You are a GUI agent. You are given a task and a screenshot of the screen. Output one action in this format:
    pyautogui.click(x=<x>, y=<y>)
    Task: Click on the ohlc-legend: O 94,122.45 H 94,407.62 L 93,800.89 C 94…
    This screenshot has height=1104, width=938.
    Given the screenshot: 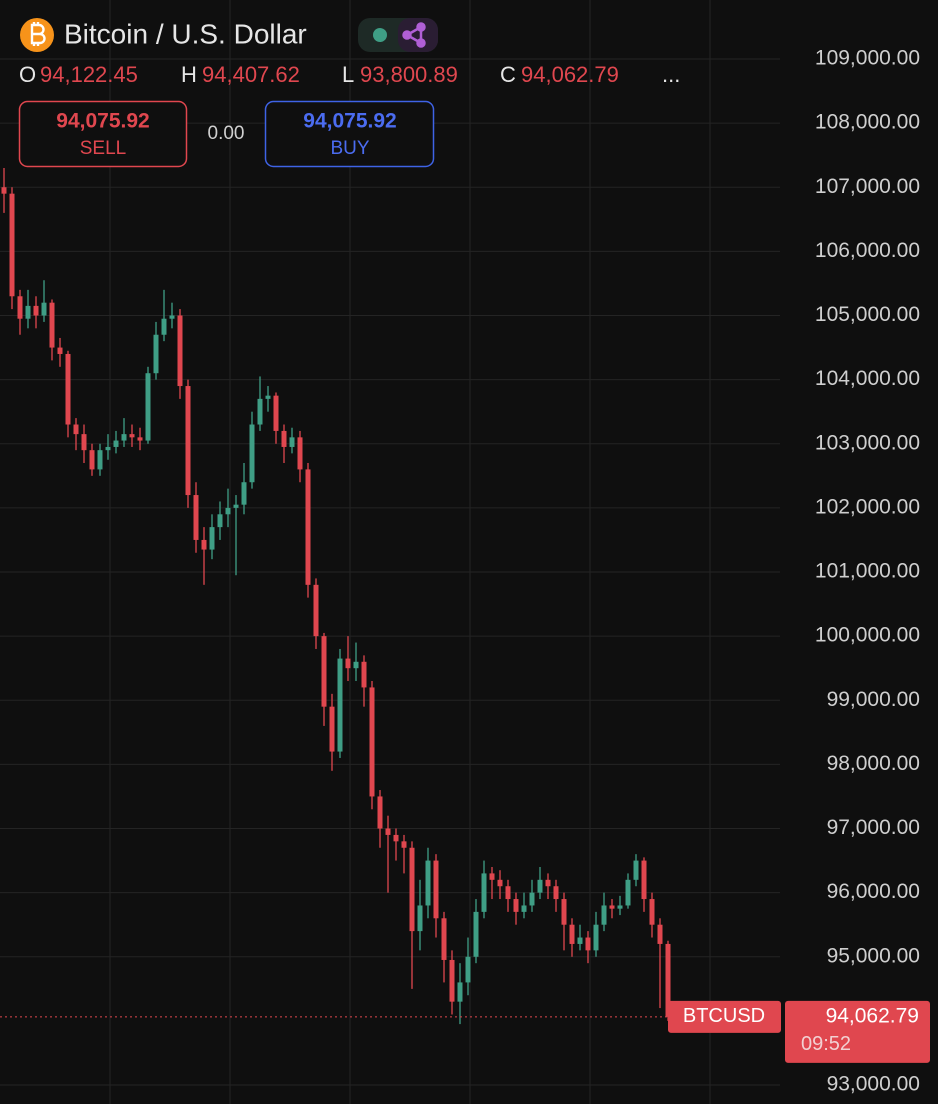 What is the action you would take?
    pyautogui.click(x=349, y=74)
    